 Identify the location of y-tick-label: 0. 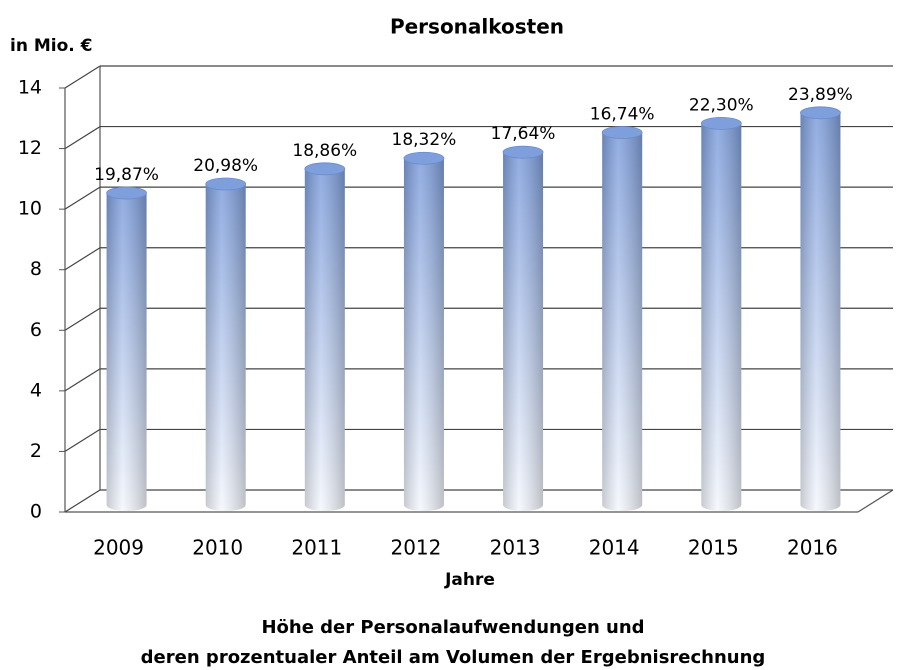
(36, 512).